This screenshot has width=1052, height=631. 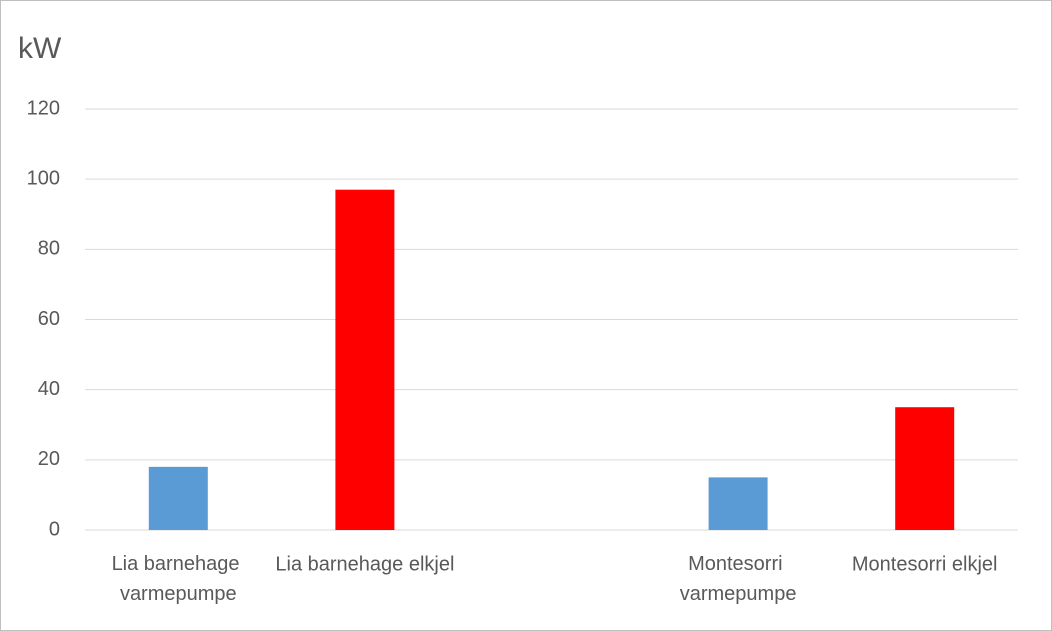 I want to click on y-tick-label: 100, so click(x=43, y=178).